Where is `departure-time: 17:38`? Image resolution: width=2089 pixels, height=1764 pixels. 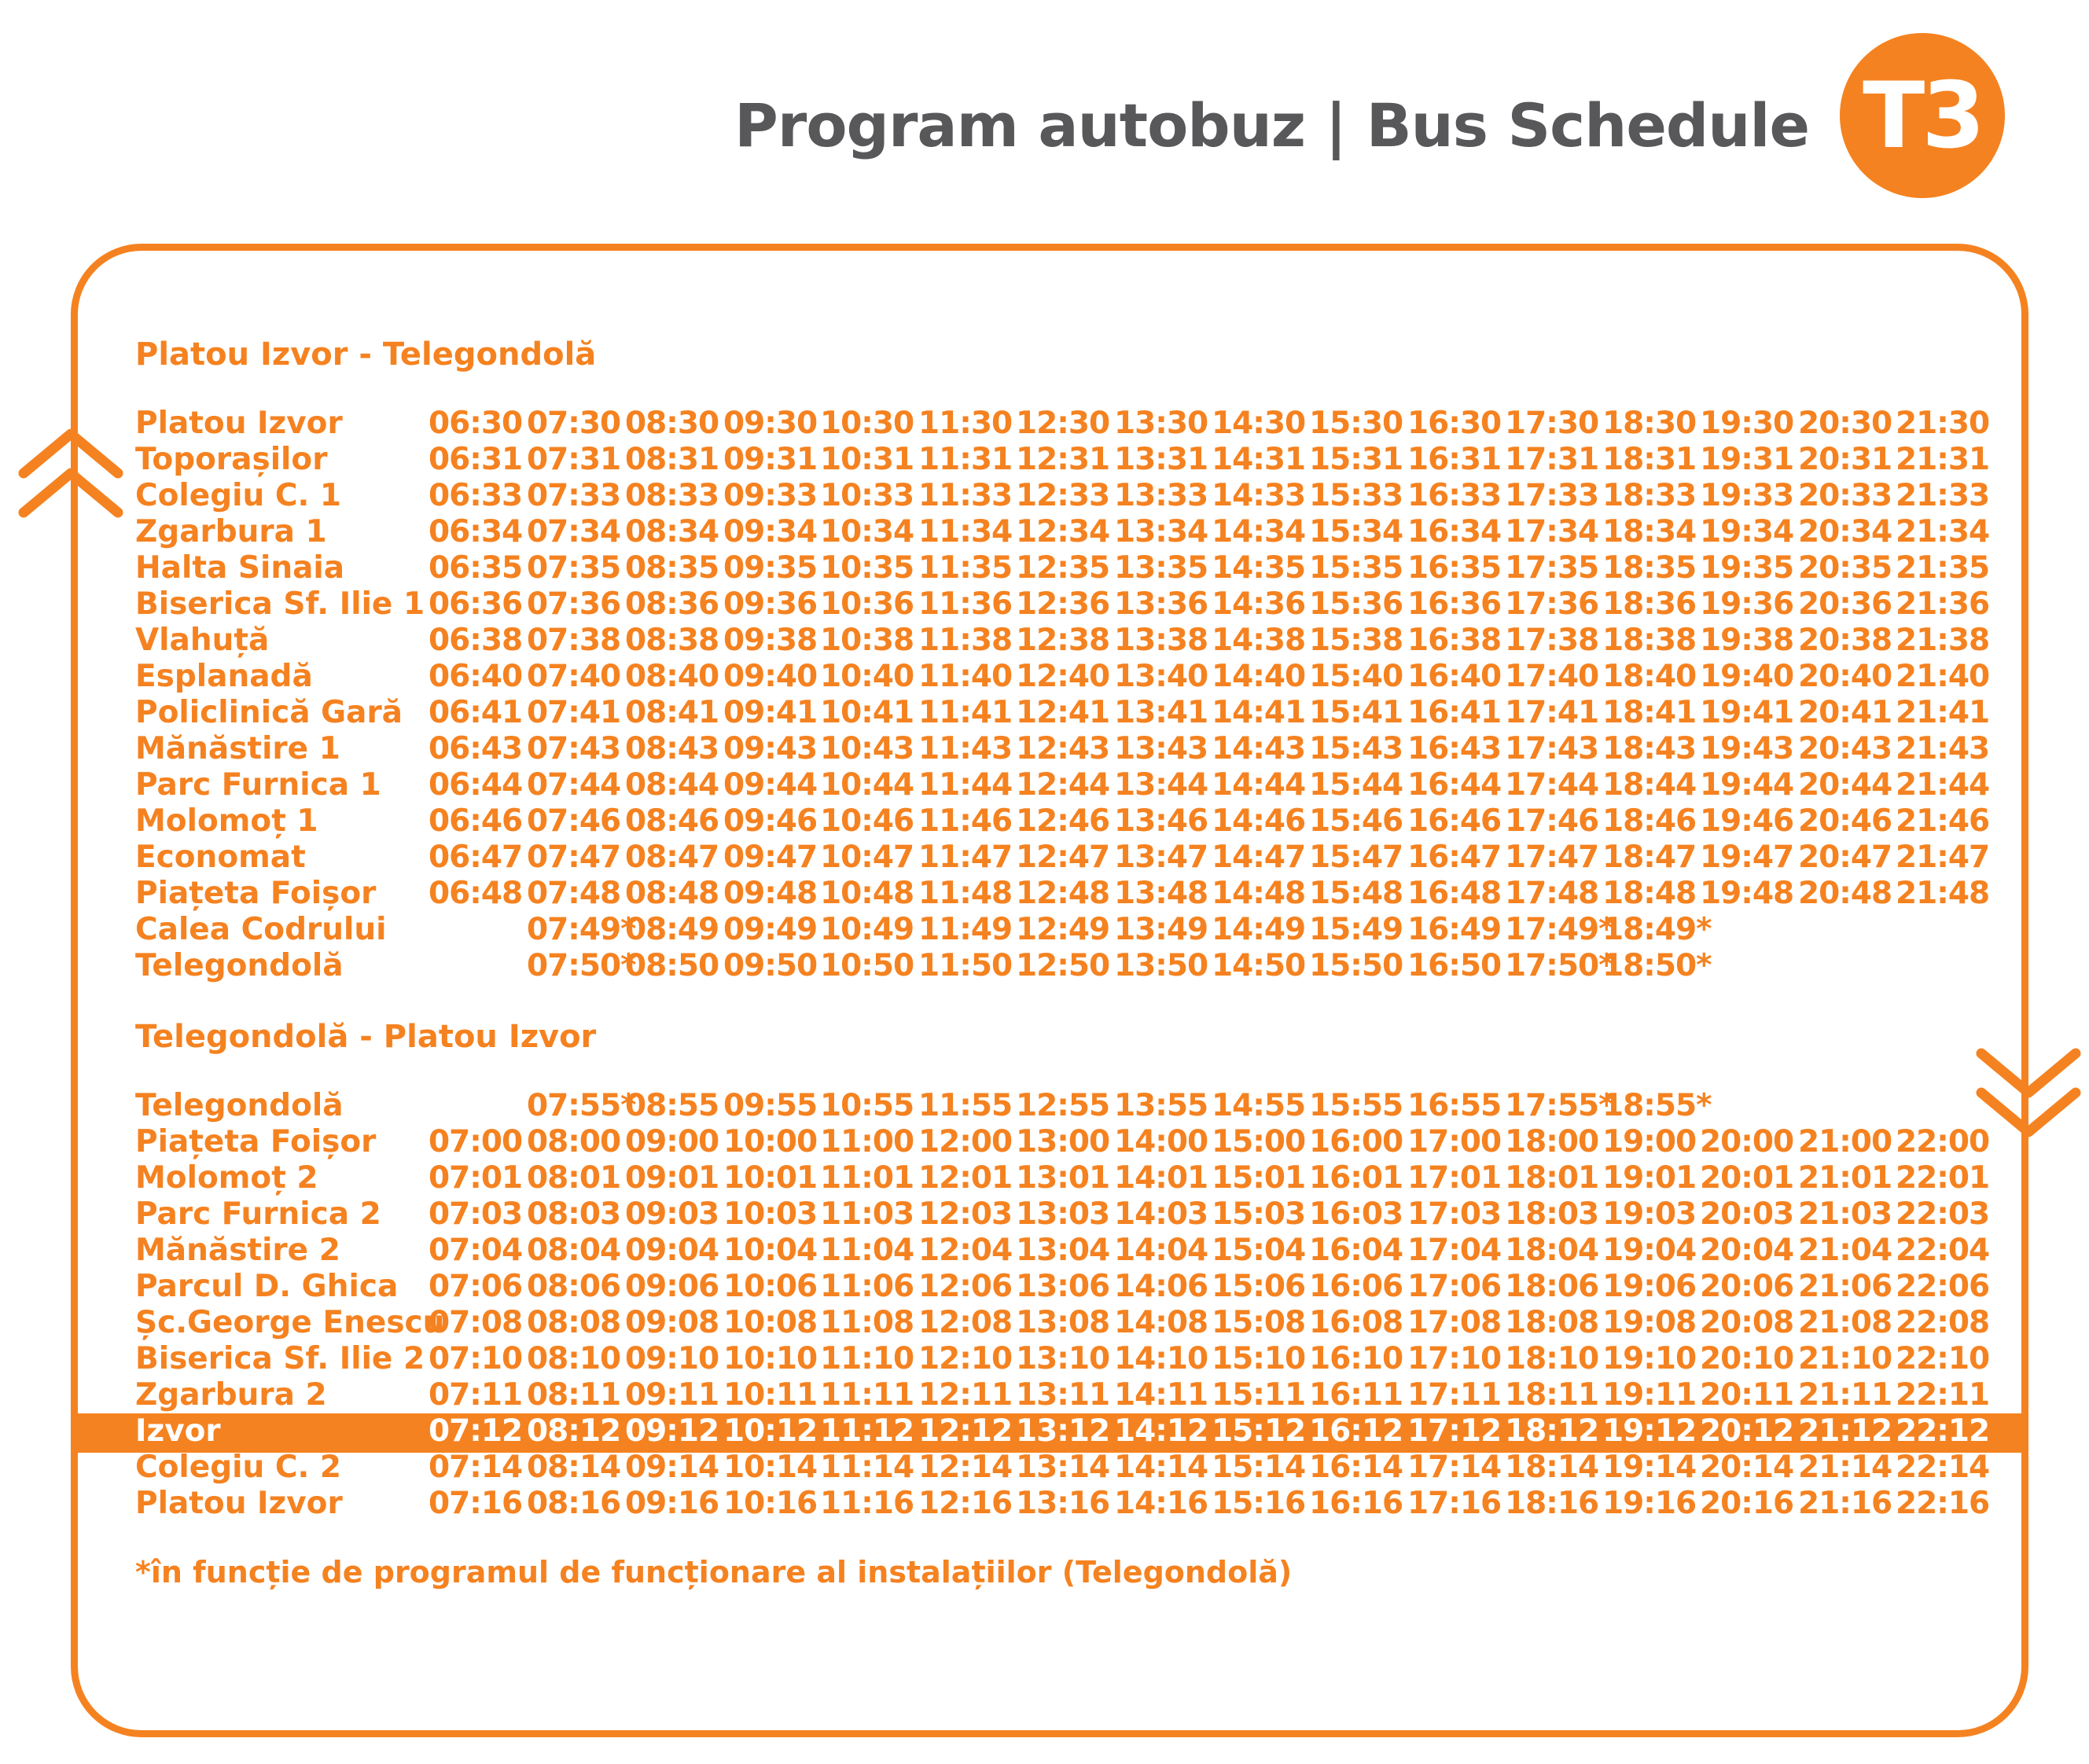 departure-time: 17:38 is located at coordinates (1552, 641).